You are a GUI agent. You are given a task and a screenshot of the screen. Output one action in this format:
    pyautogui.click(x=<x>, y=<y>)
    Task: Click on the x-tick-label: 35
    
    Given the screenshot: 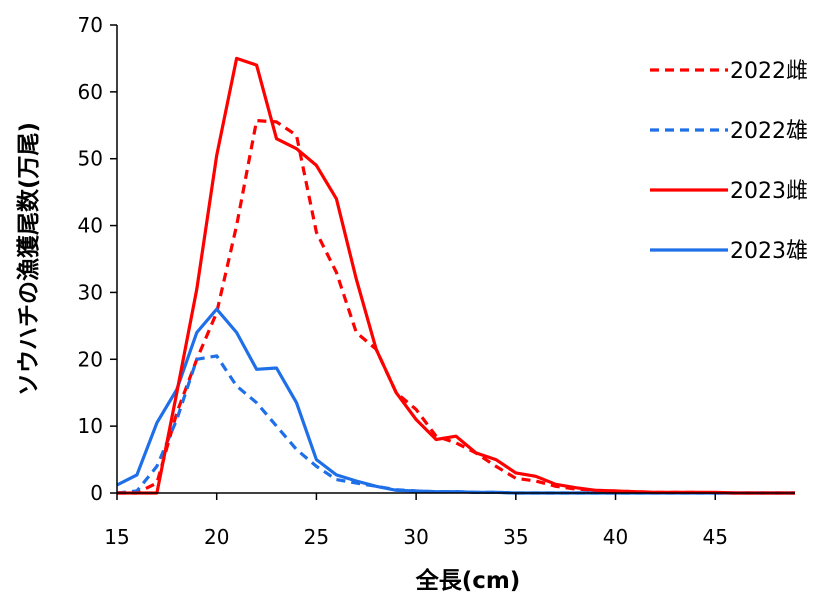 What is the action you would take?
    pyautogui.click(x=515, y=537)
    